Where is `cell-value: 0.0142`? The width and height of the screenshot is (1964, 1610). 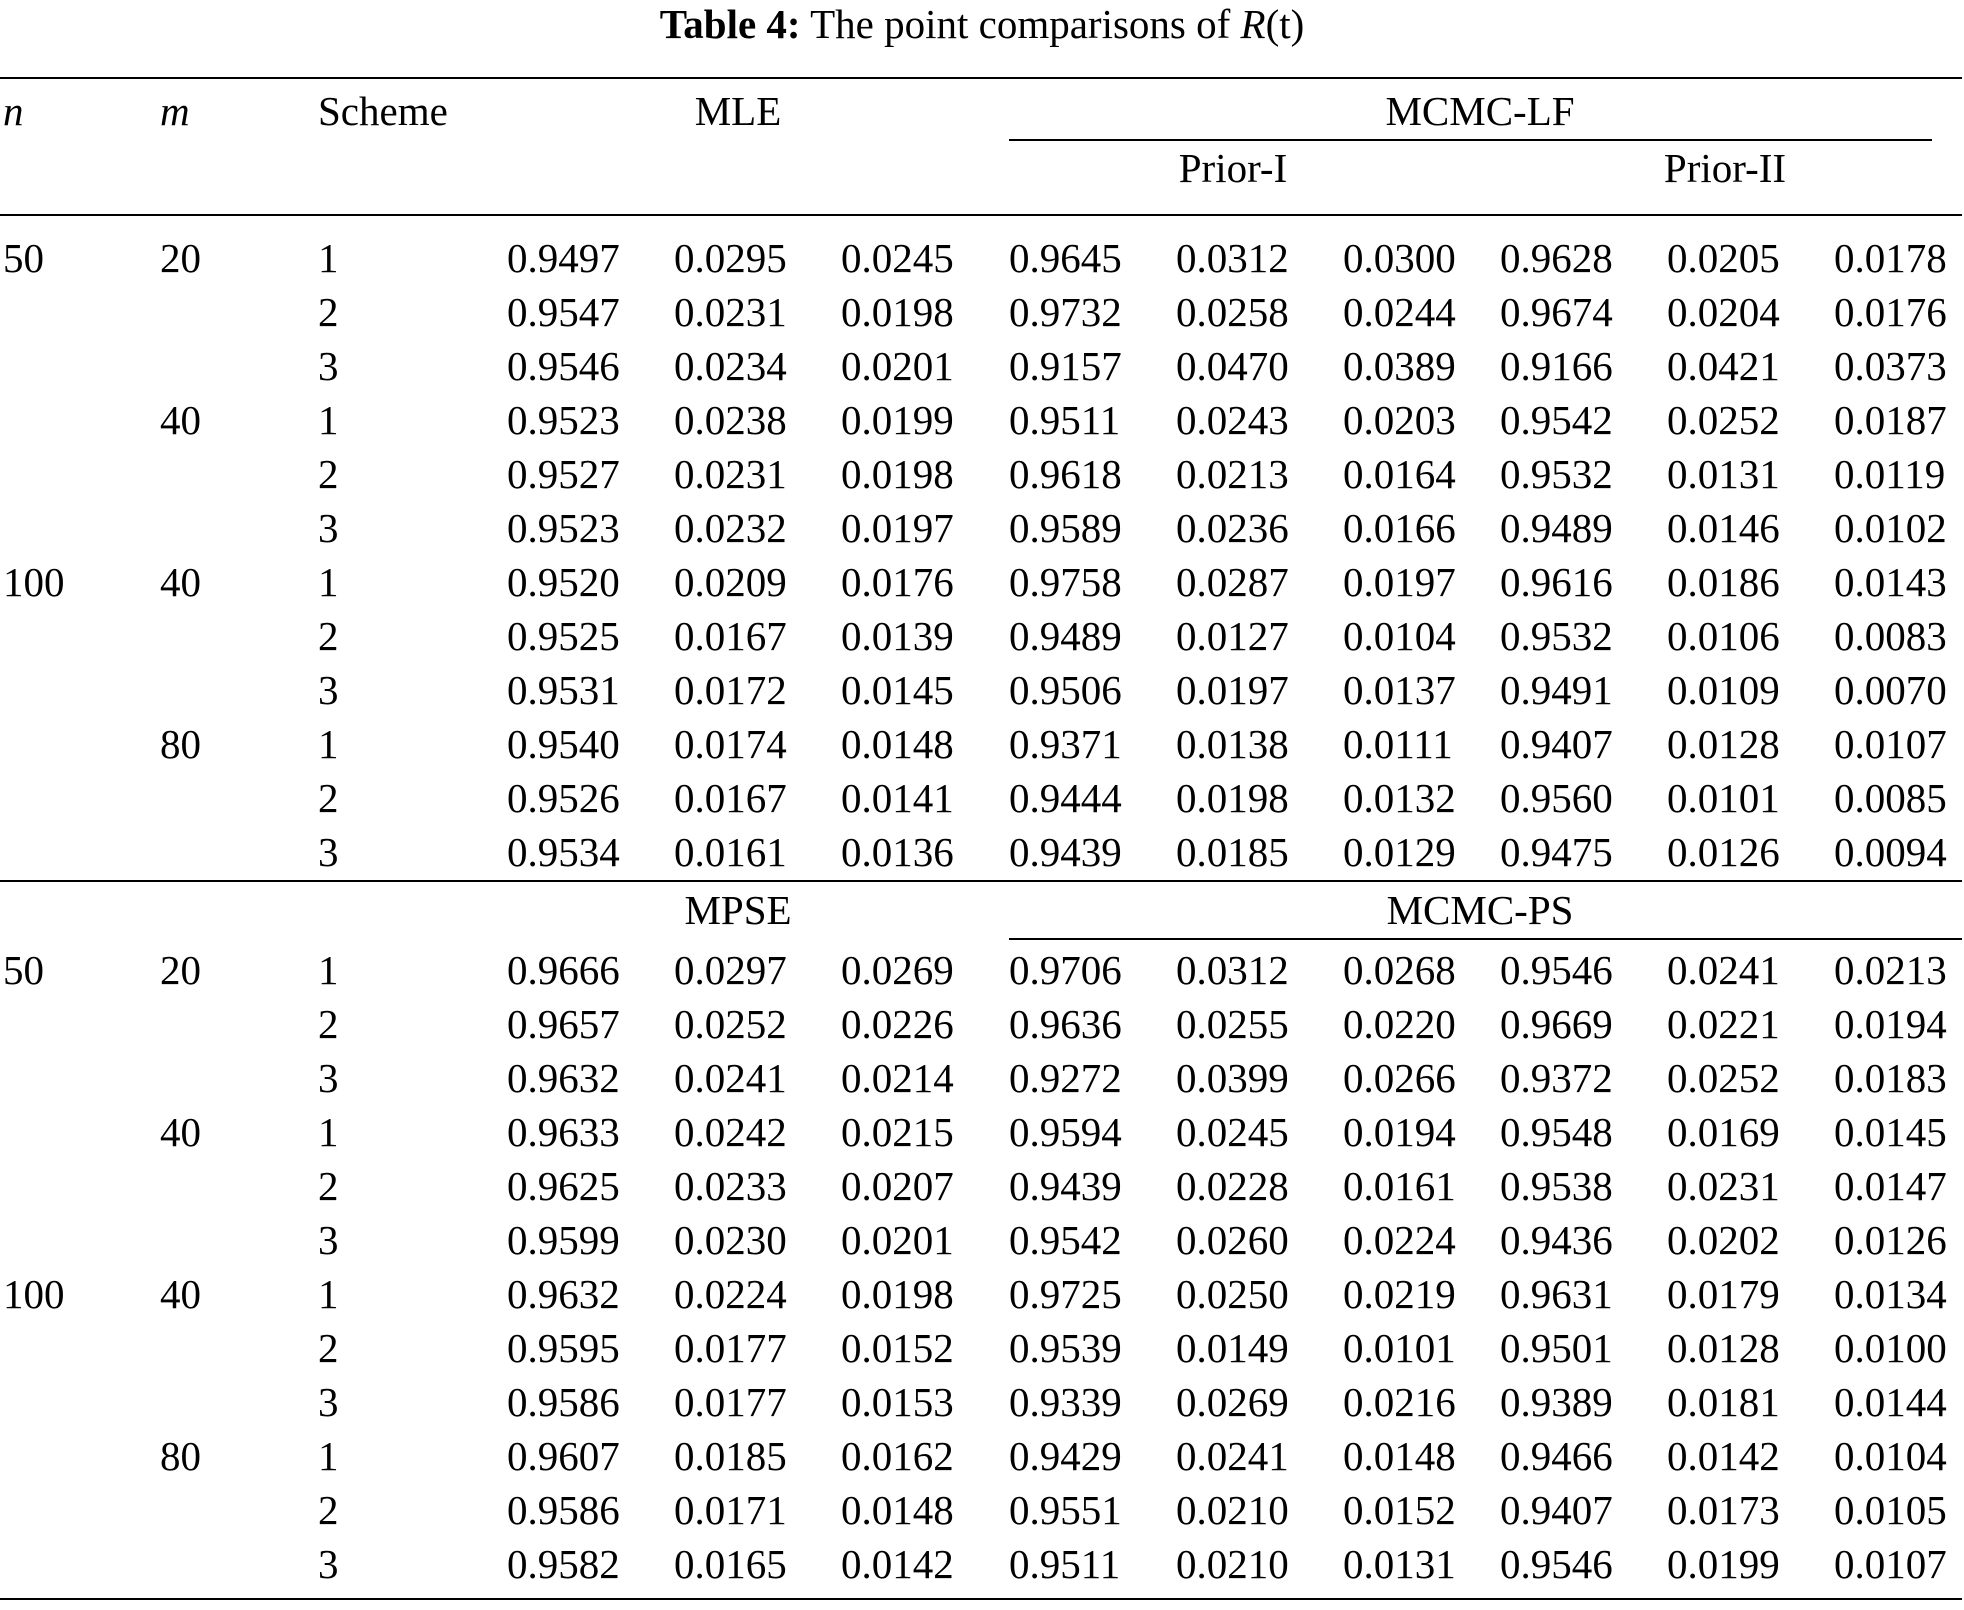
cell-value: 0.0142 is located at coordinates (897, 1564).